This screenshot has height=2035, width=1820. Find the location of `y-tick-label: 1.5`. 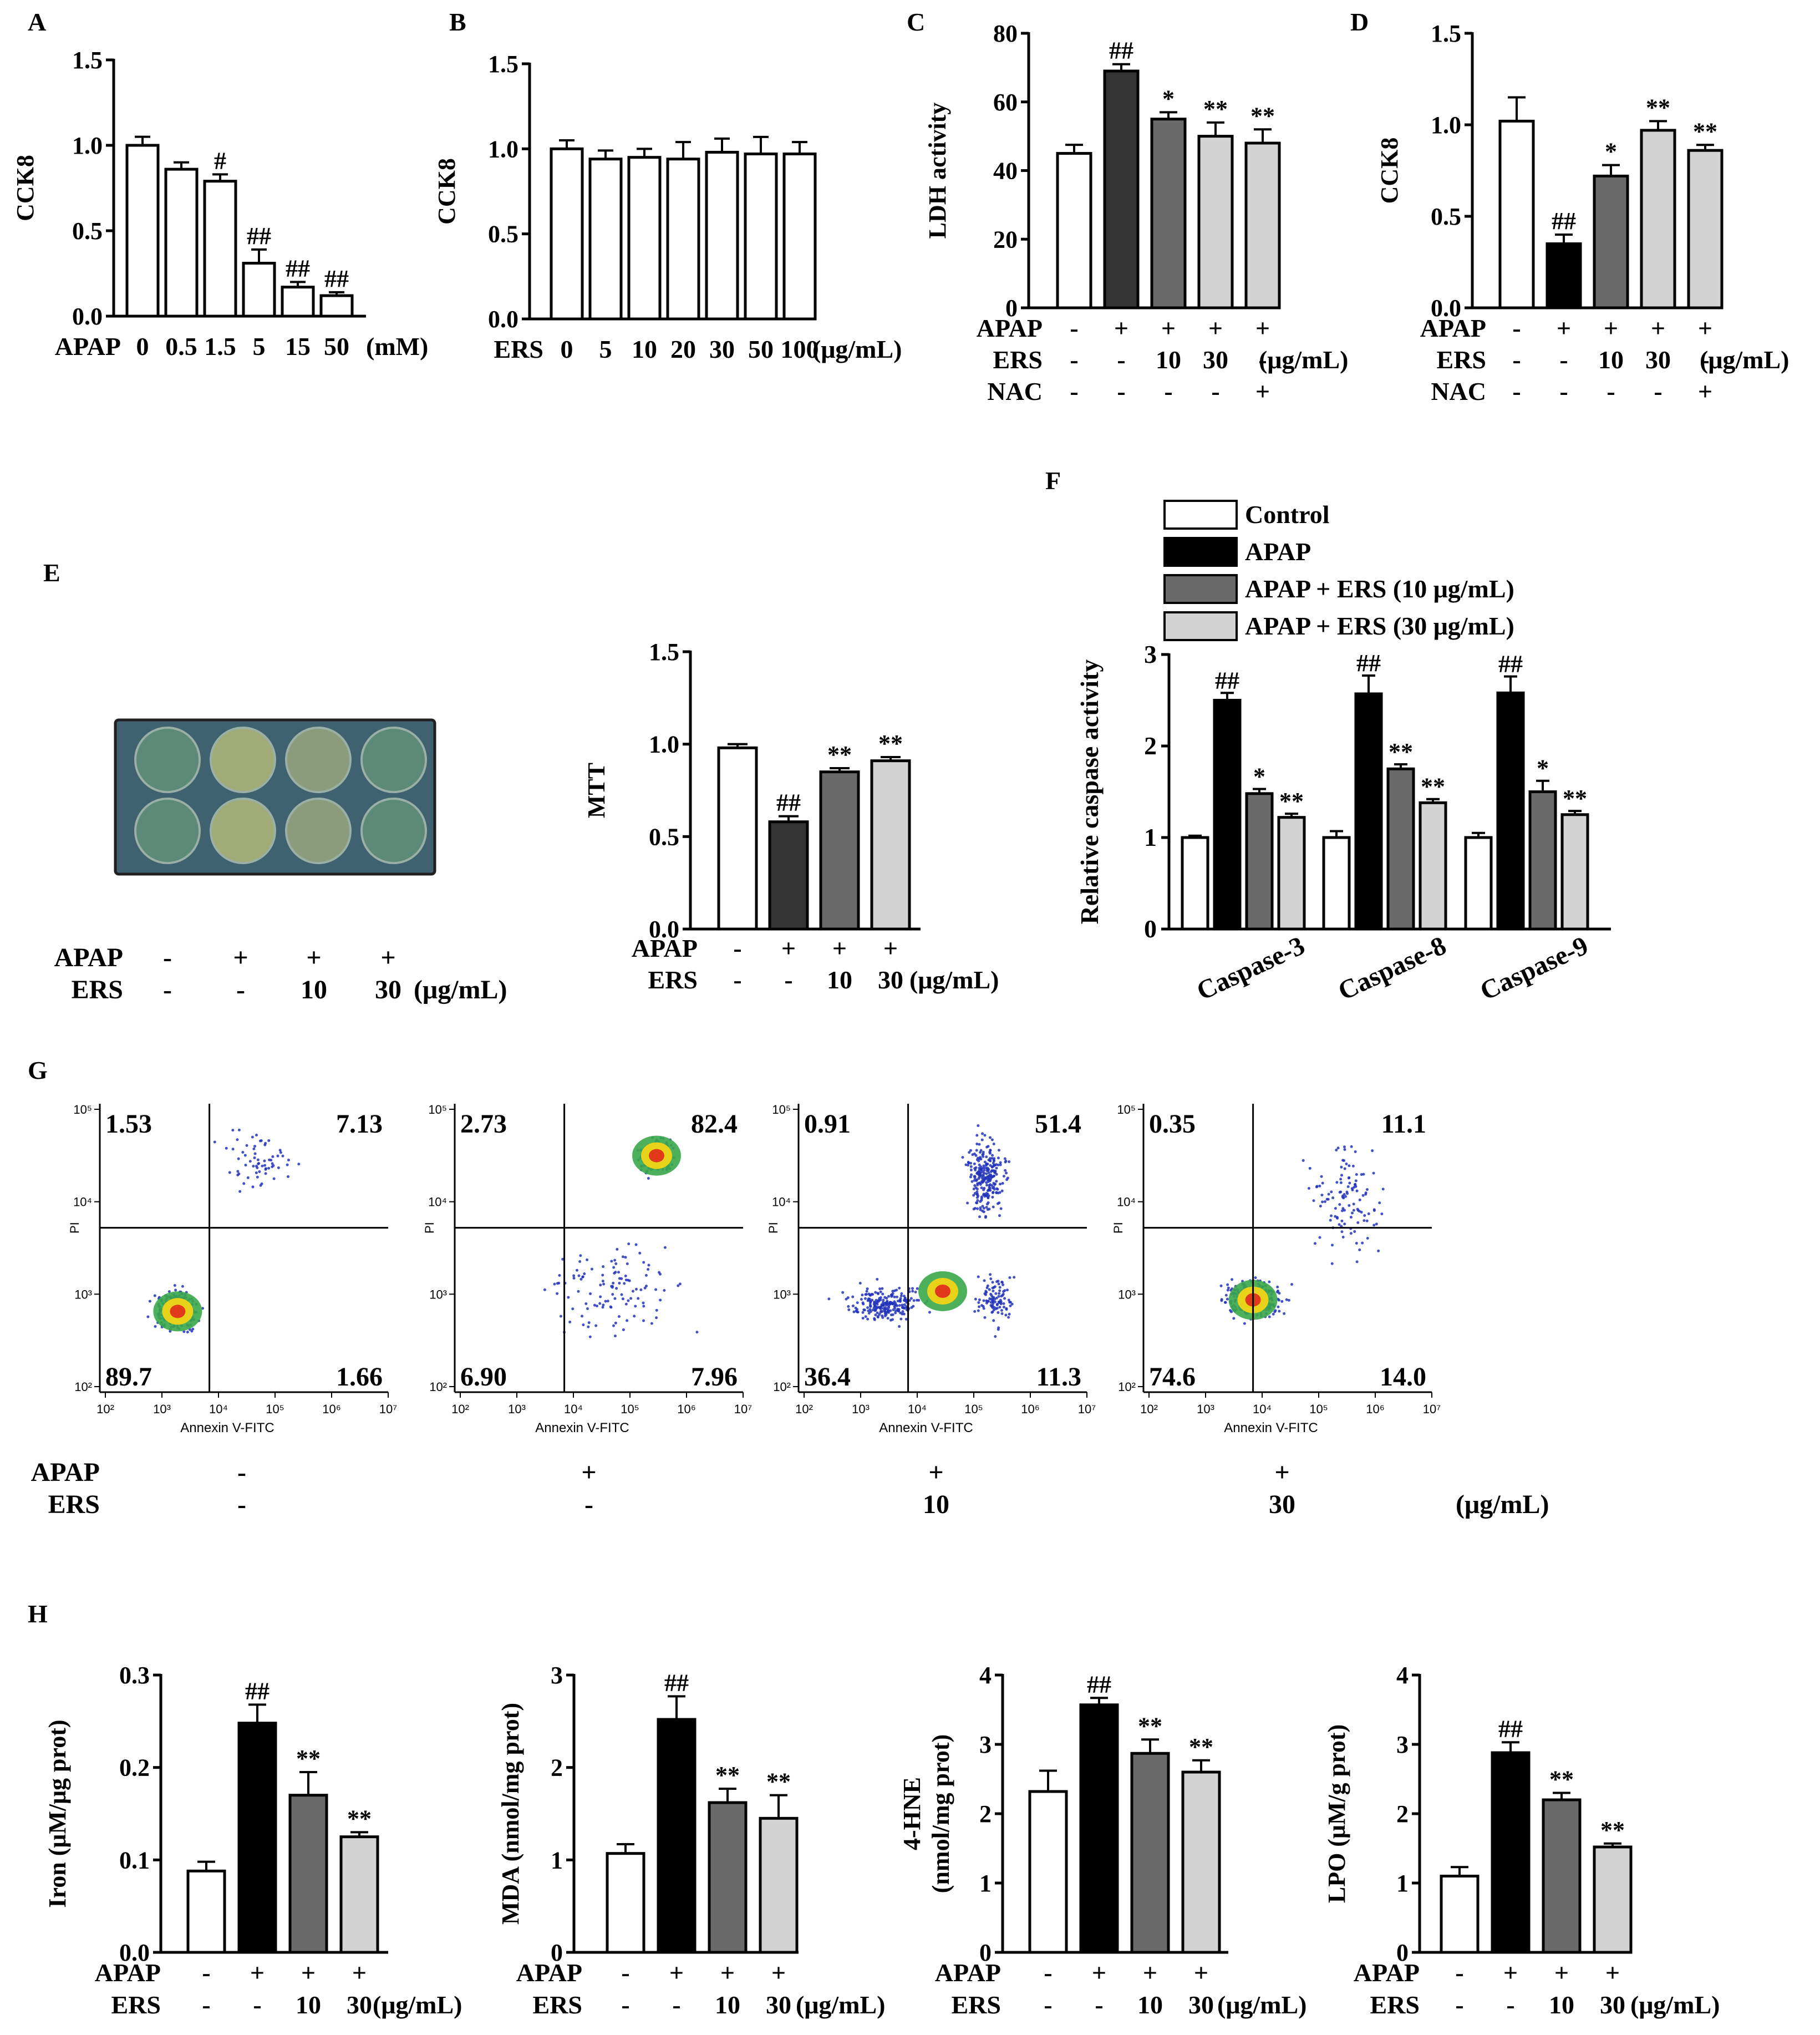

y-tick-label: 1.5 is located at coordinates (664, 652).